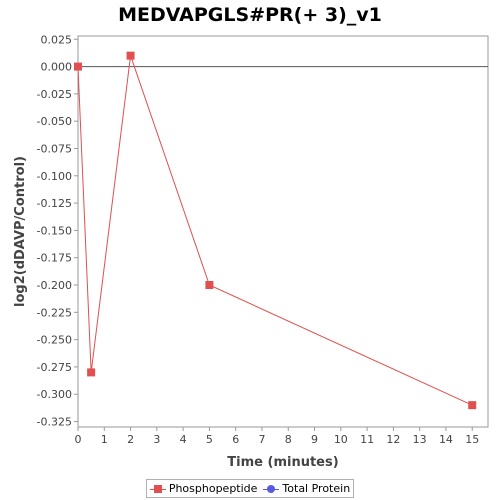  I want to click on y-tick-label: -0.300, so click(54, 394).